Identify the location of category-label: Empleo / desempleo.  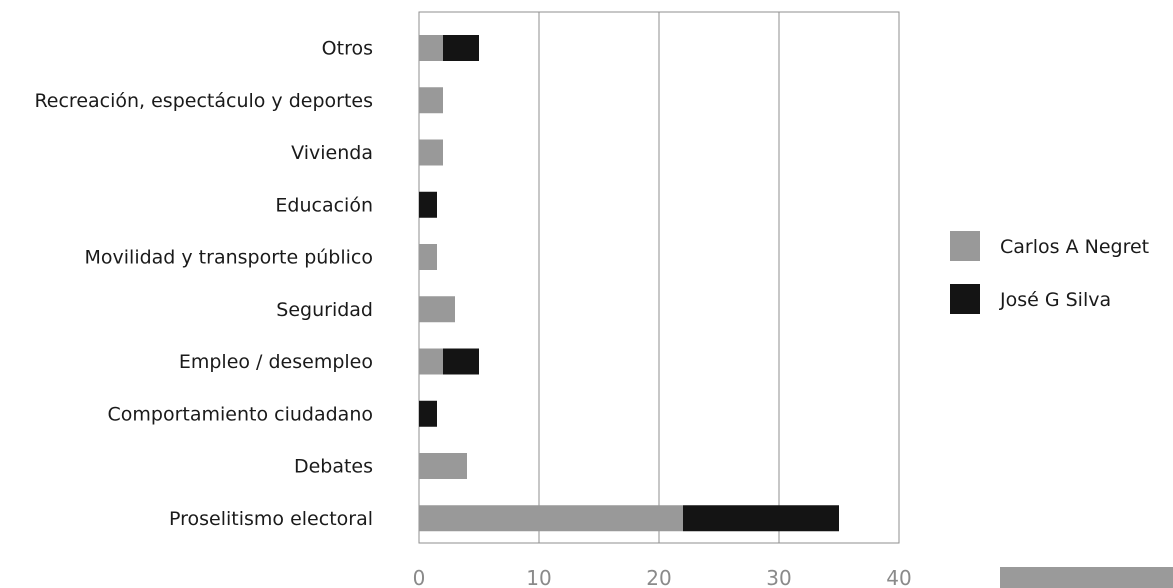
(276, 362).